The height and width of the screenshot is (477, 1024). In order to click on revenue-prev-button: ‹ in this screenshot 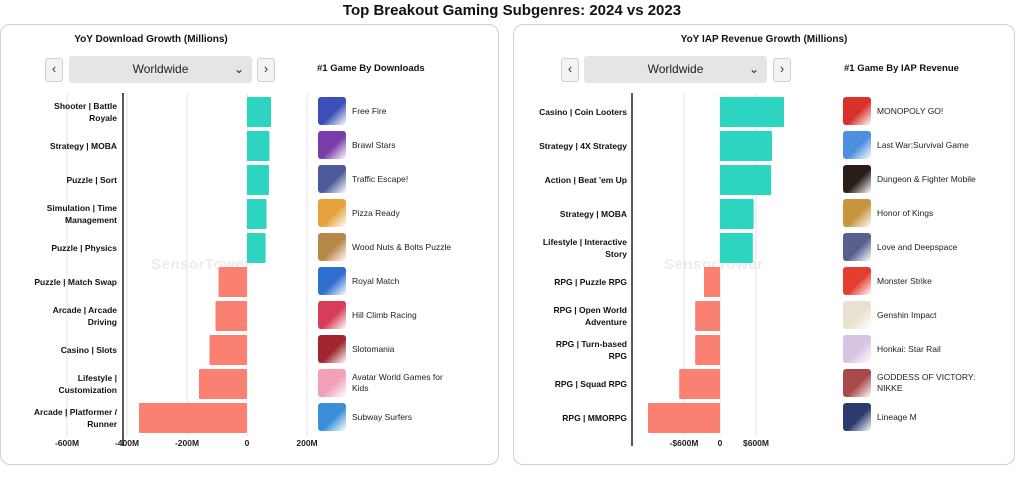, I will do `click(570, 70)`.